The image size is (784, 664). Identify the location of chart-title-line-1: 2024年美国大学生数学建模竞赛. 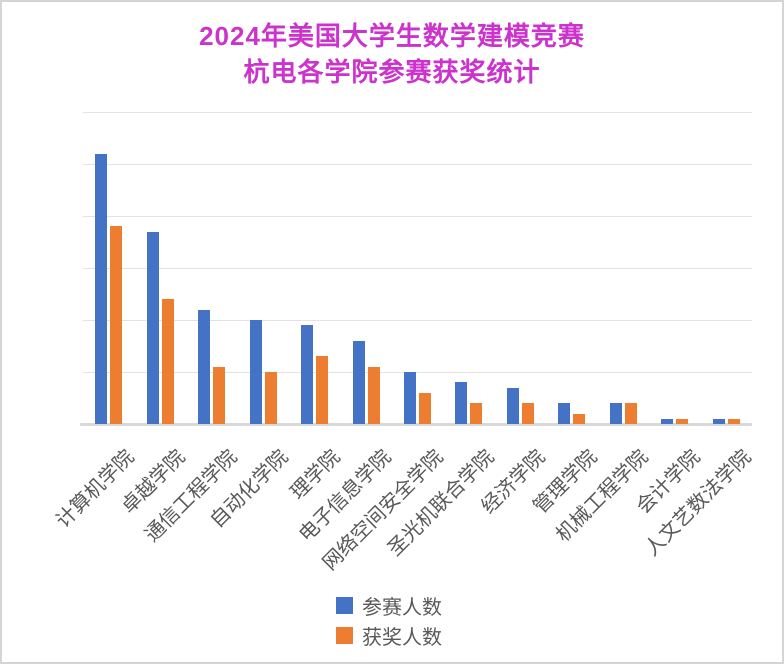
(392, 36).